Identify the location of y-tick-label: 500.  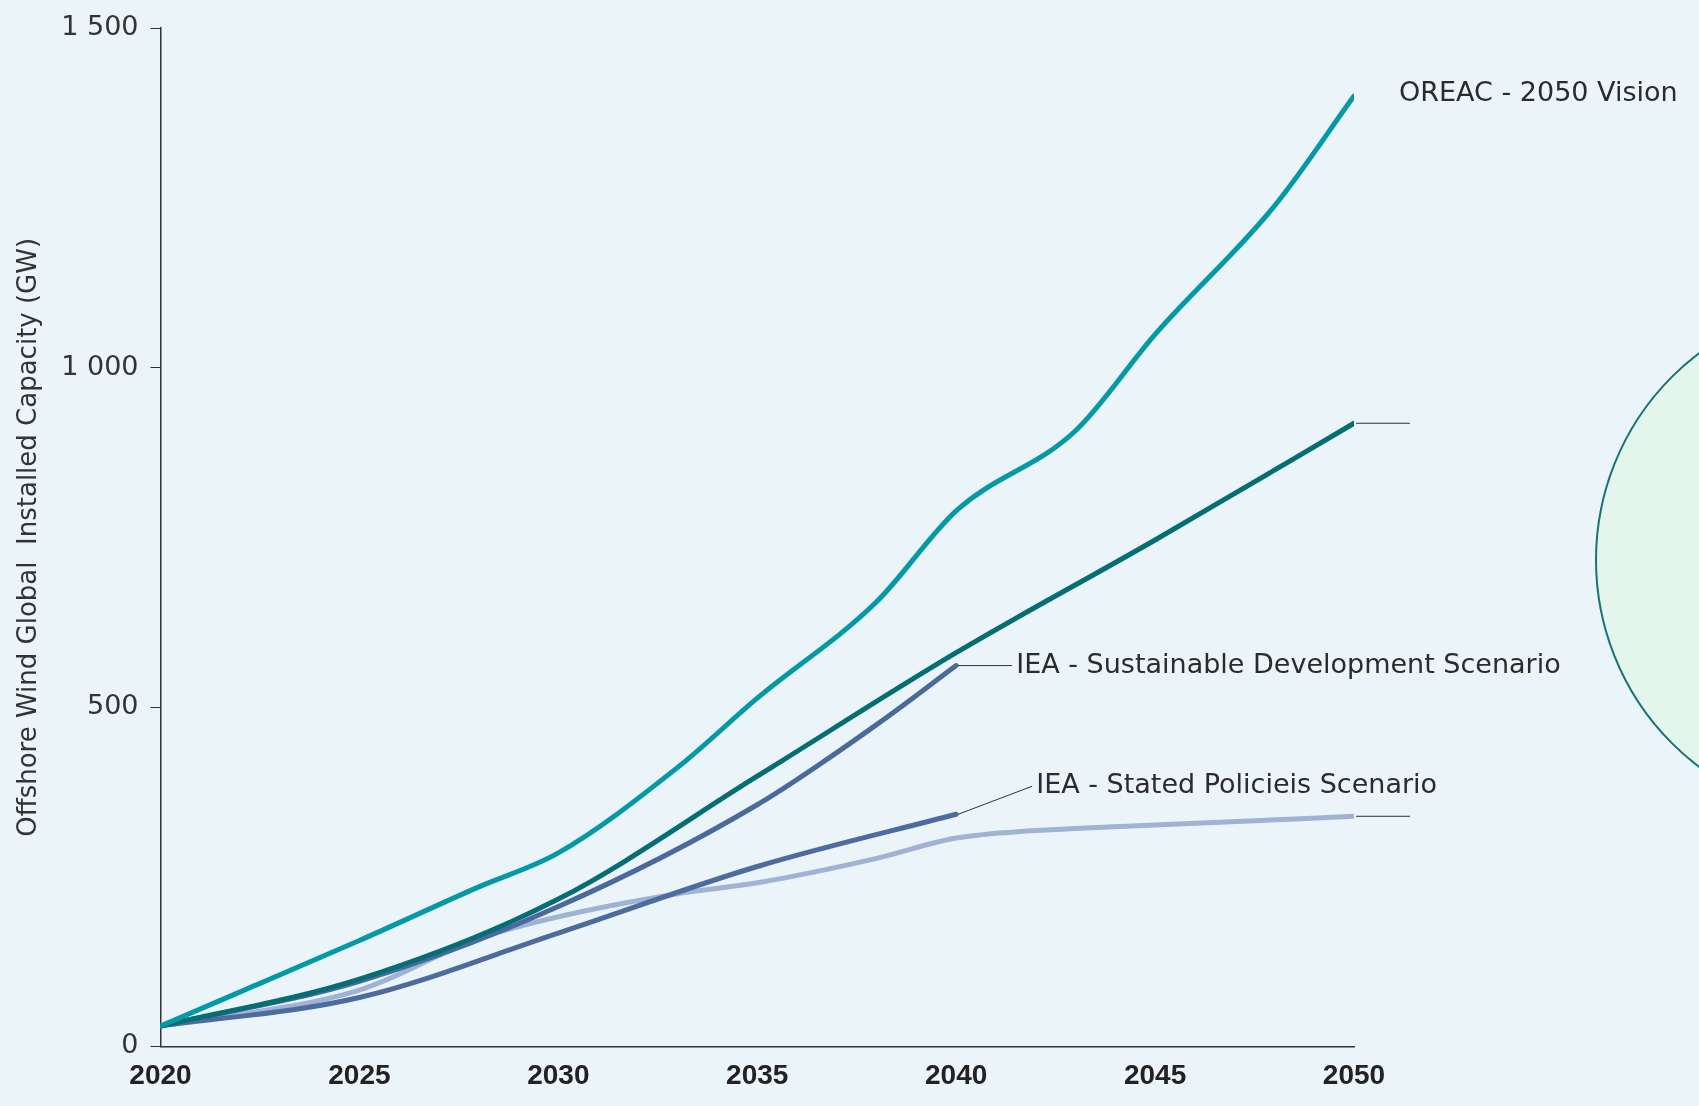
(112, 705).